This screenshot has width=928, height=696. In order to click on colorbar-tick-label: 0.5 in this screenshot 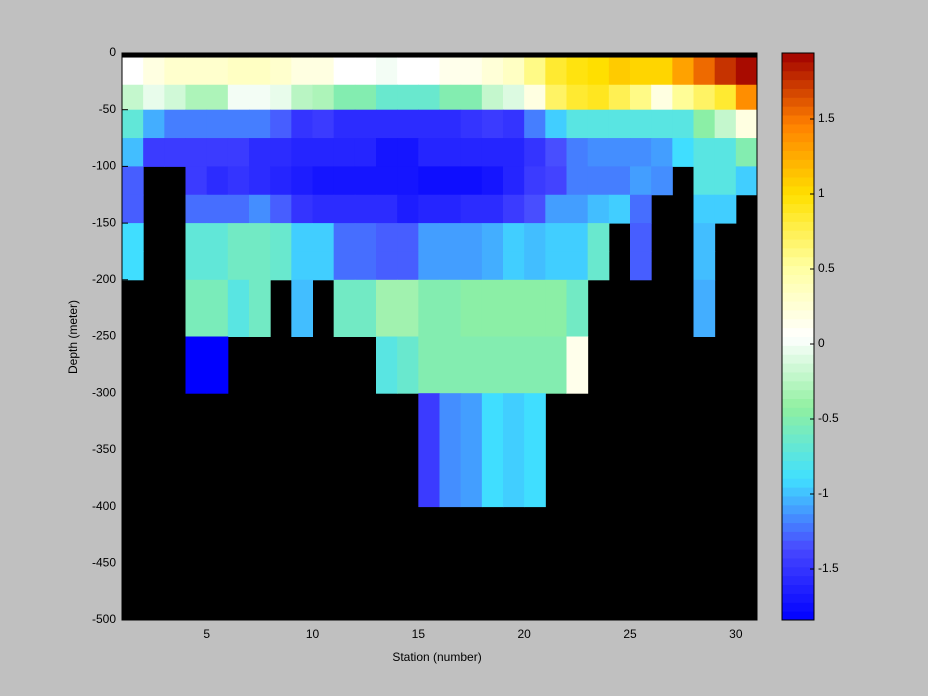, I will do `click(826, 268)`.